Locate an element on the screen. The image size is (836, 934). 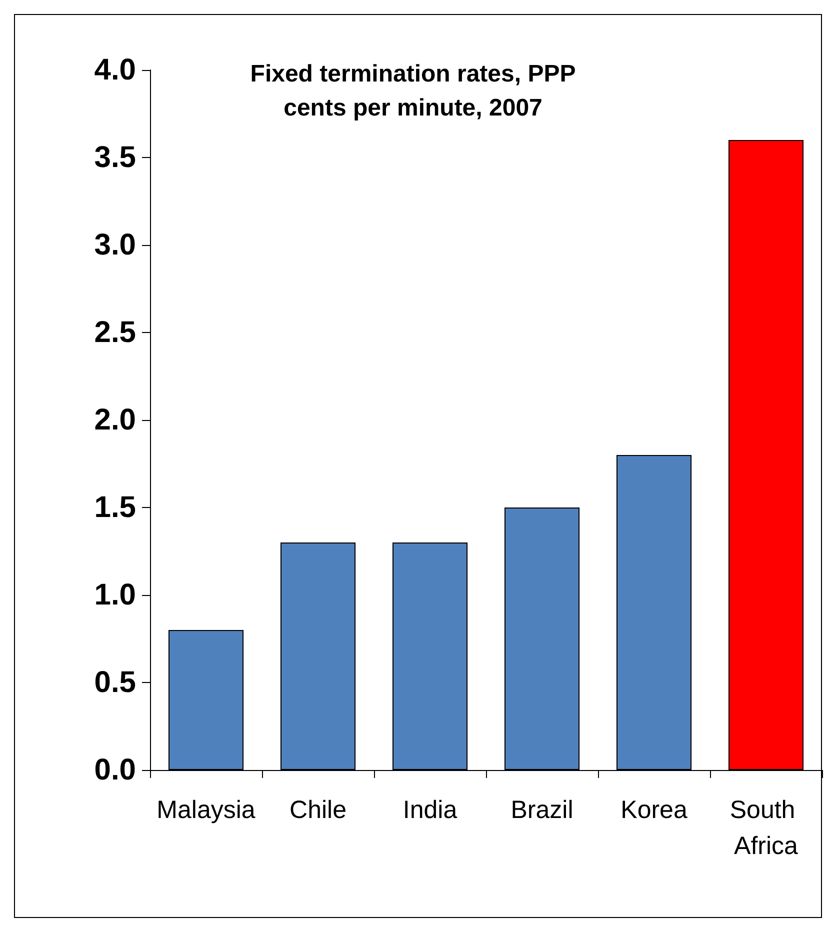
y-tick-label: 3.5 is located at coordinates (115, 157).